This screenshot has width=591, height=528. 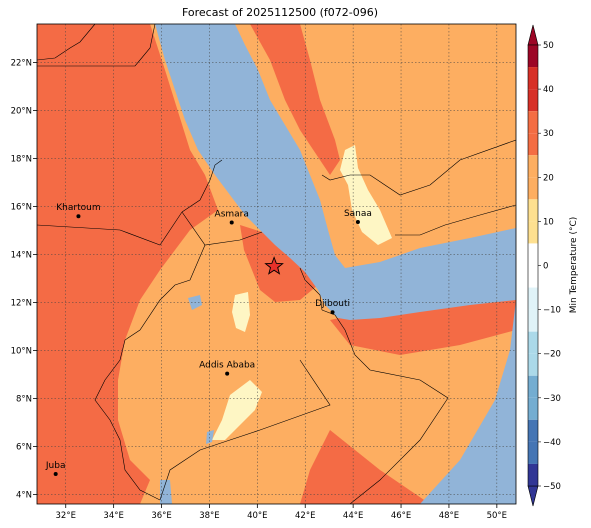 What do you see at coordinates (227, 366) in the screenshot?
I see `city-label: Addis Ababa` at bounding box center [227, 366].